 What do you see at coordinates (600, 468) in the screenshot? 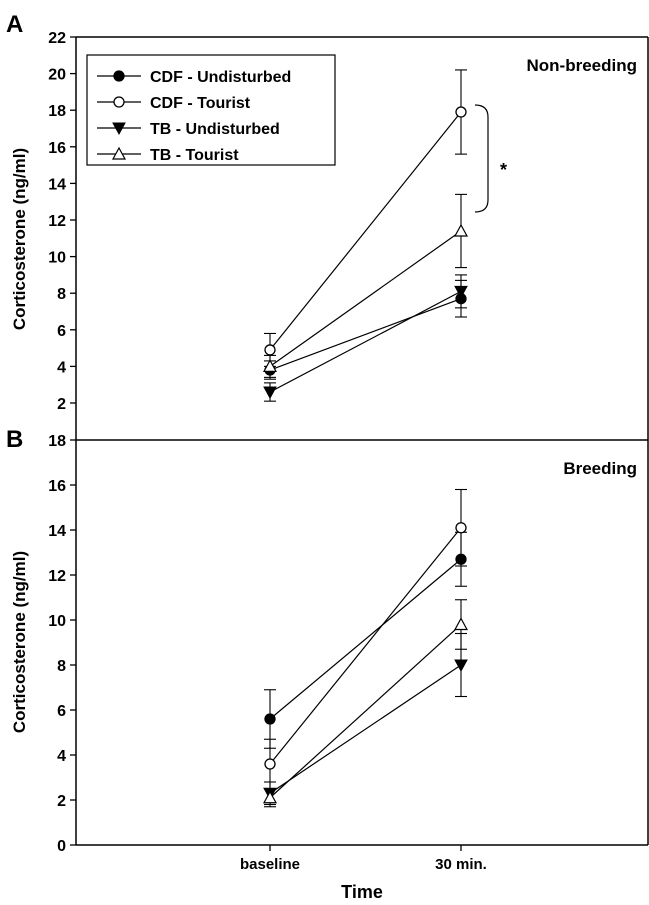
I see `panel-b-title: Breeding` at bounding box center [600, 468].